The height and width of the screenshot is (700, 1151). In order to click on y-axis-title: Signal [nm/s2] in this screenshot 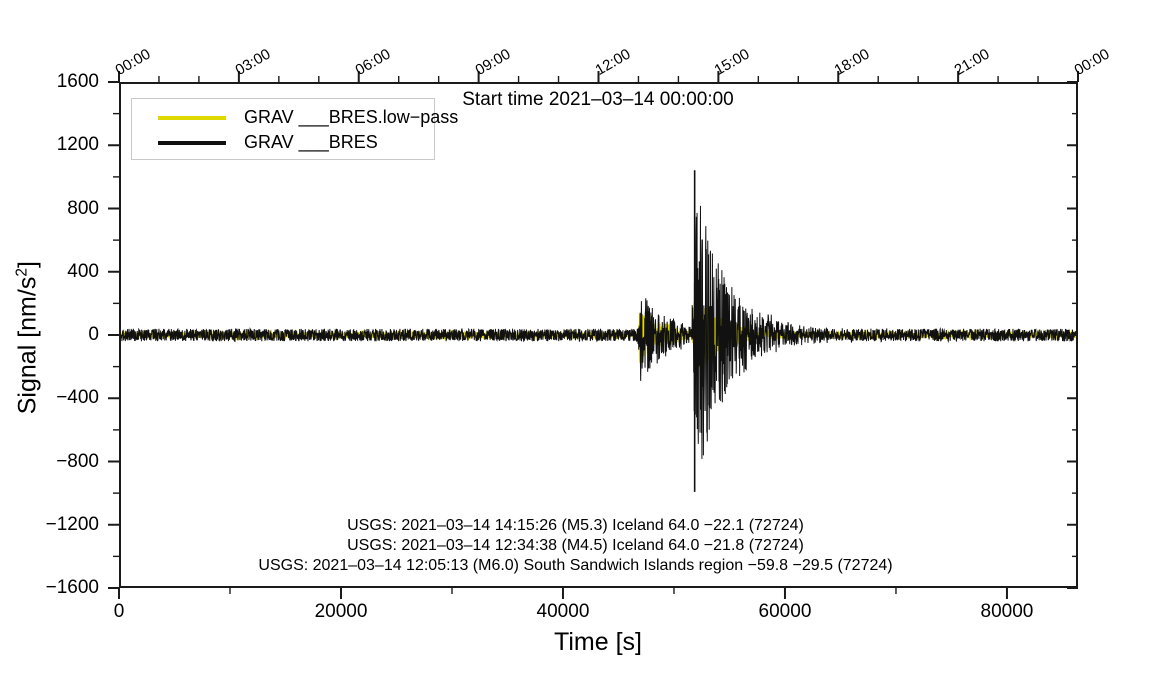, I will do `click(27, 338)`.